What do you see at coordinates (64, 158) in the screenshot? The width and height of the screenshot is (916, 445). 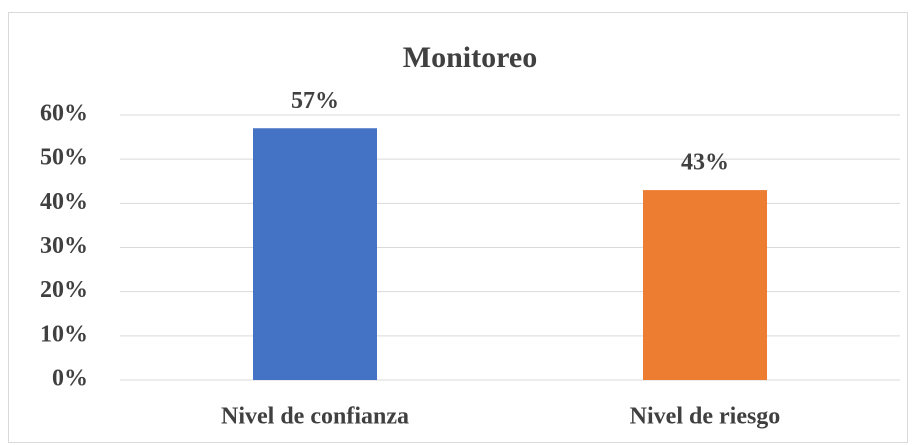 I see `y-tick-label: 50%` at bounding box center [64, 158].